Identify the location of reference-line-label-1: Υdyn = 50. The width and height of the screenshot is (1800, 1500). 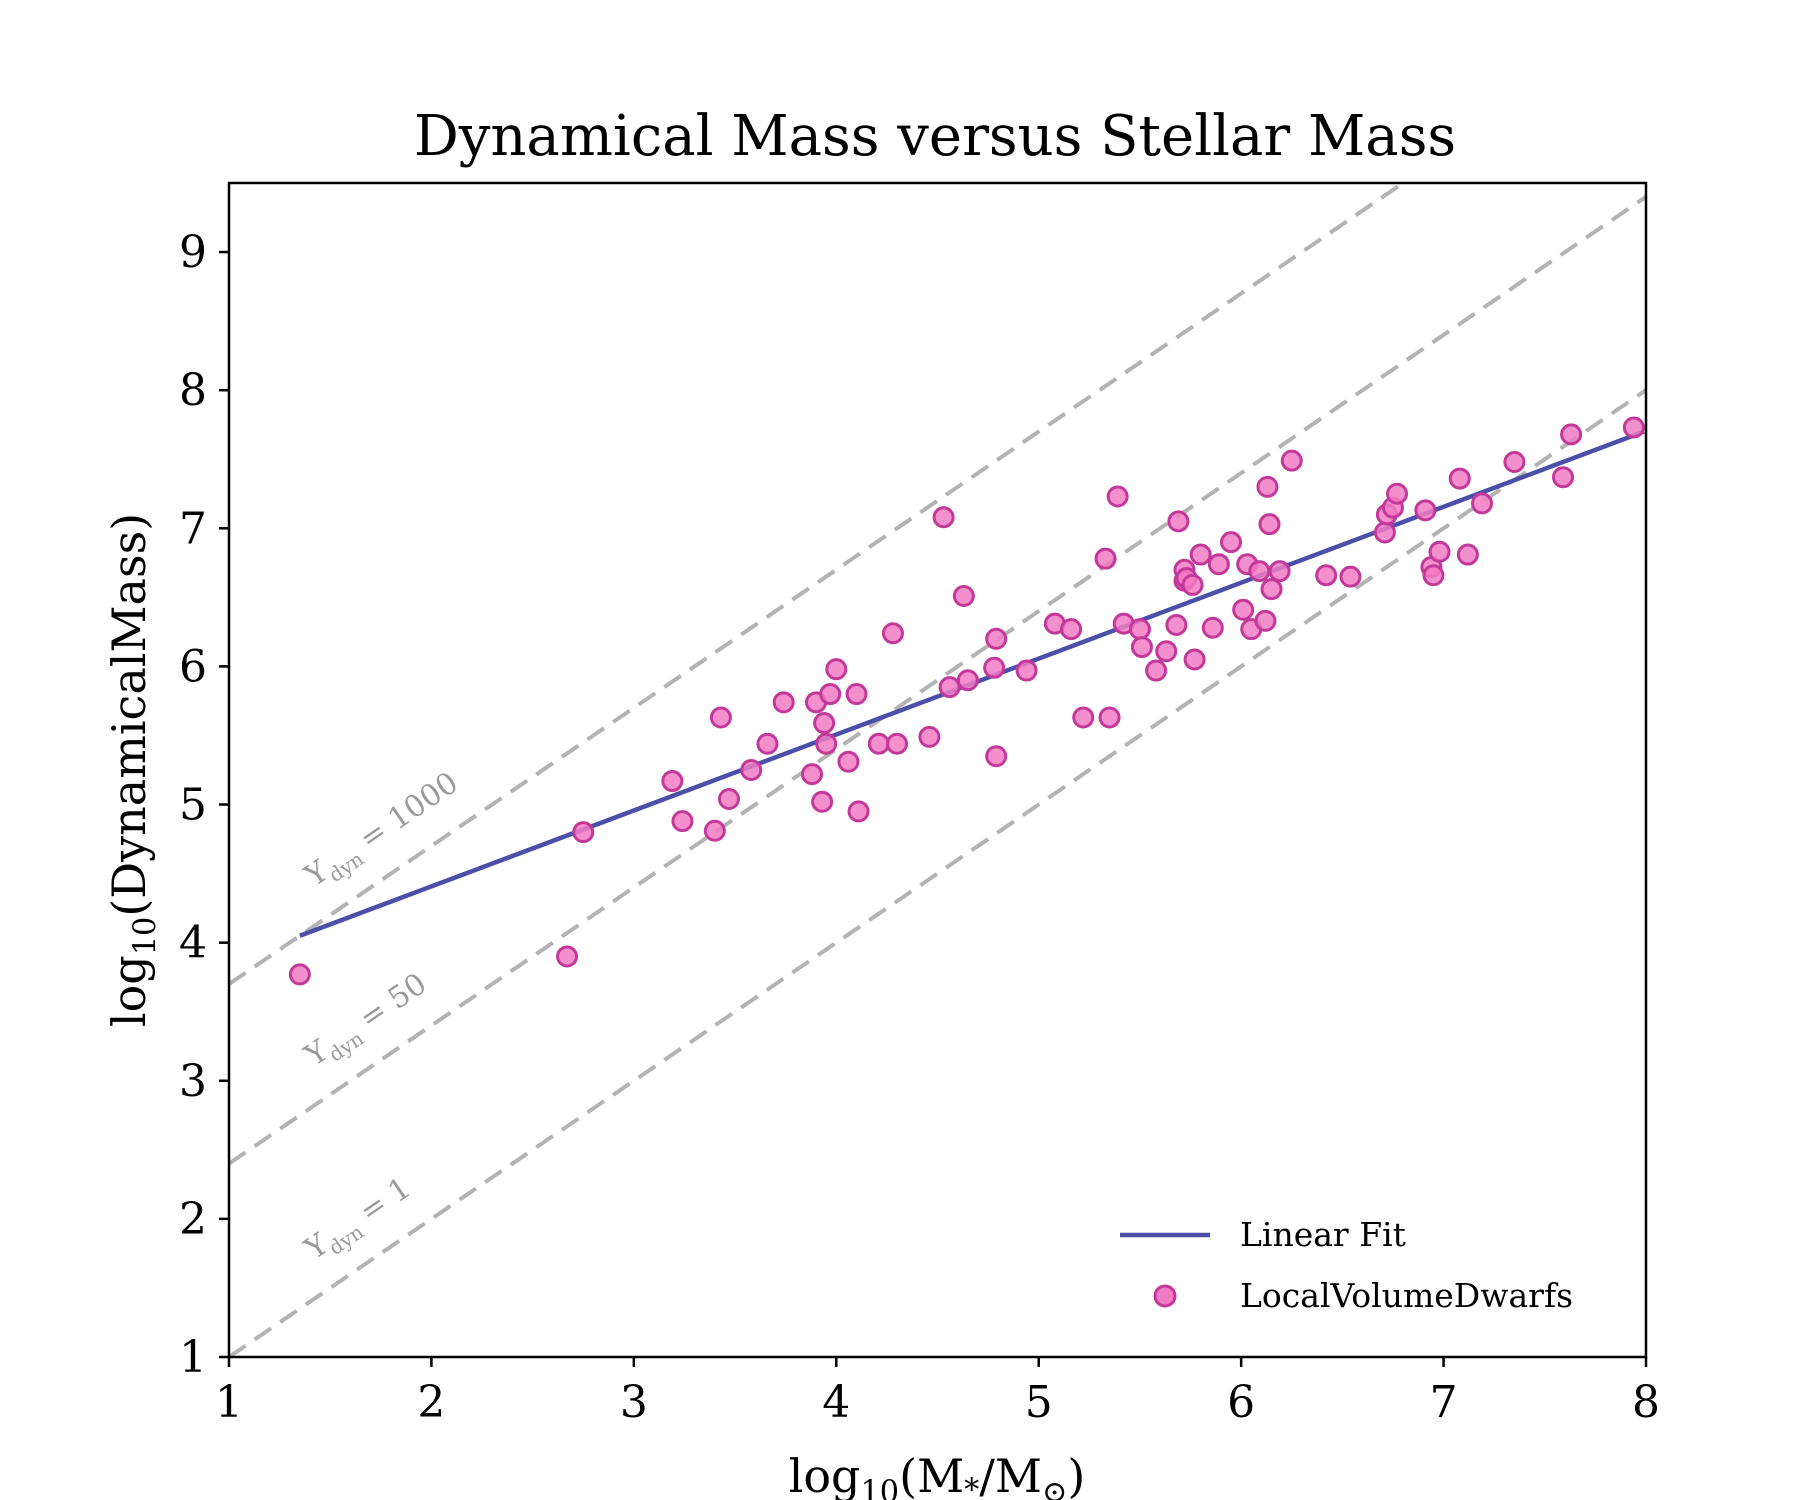
(367, 1022).